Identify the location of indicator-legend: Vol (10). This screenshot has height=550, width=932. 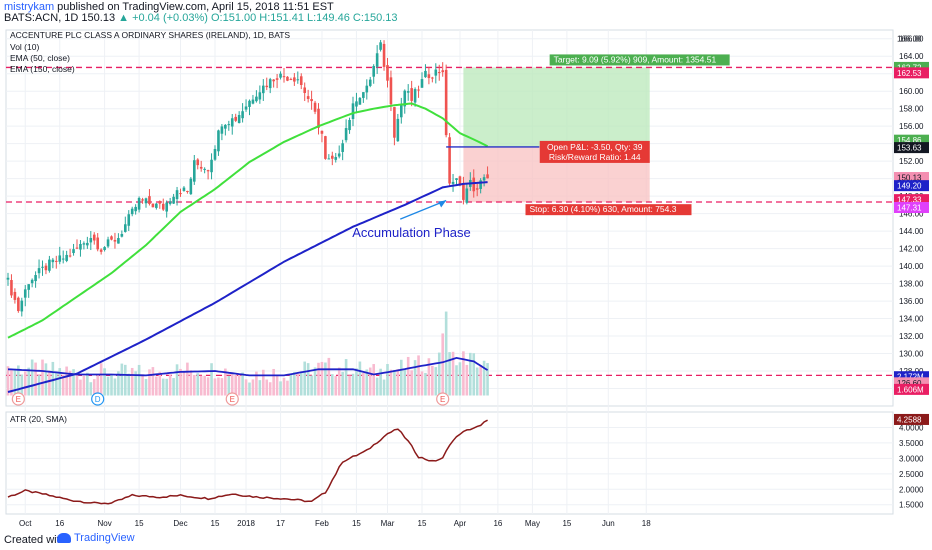
(24, 47).